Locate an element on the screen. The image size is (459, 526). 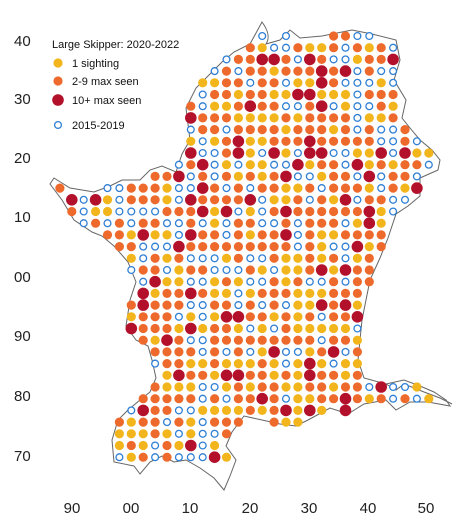
legend-label-old: 2015-2019 is located at coordinates (98, 126).